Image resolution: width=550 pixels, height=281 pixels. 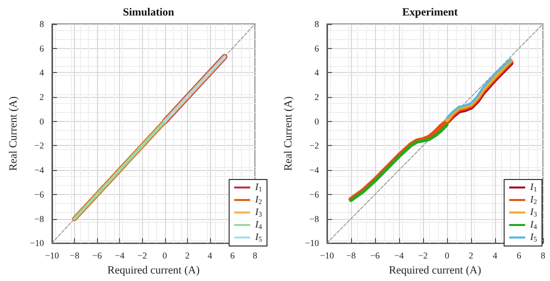 What do you see at coordinates (430, 12) in the screenshot?
I see `chart-title: Experiment` at bounding box center [430, 12].